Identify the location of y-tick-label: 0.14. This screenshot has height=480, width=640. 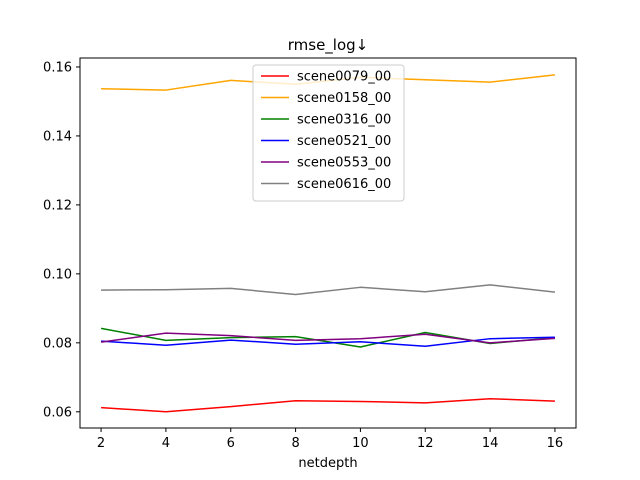
(57, 136).